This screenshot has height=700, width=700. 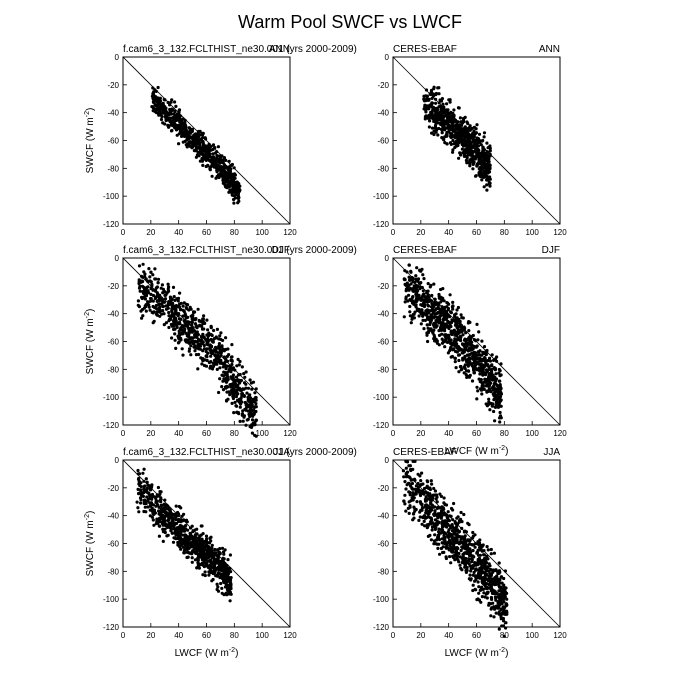 What do you see at coordinates (504, 232) in the screenshot?
I see `x-tick-label: 80` at bounding box center [504, 232].